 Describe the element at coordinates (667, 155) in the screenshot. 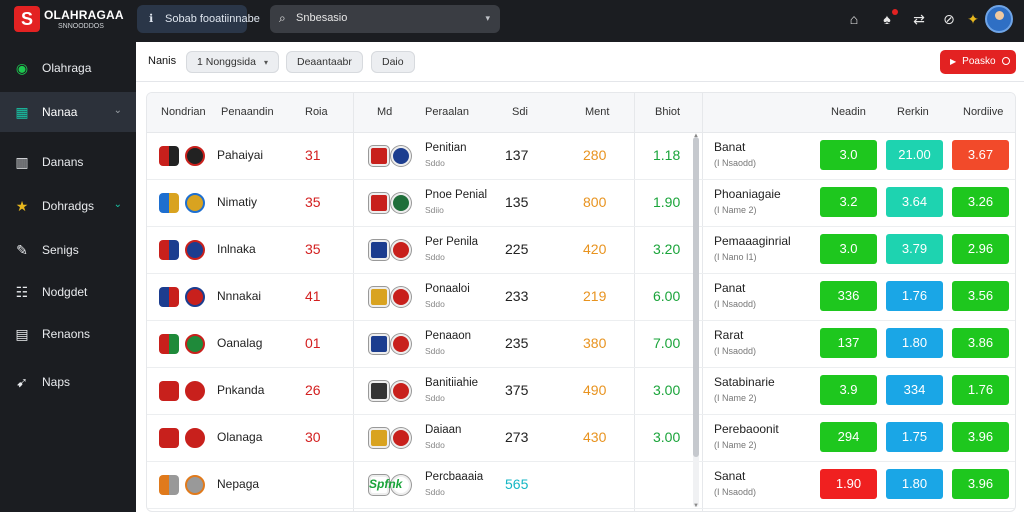

I see `match-odds: 1.18` at that location.